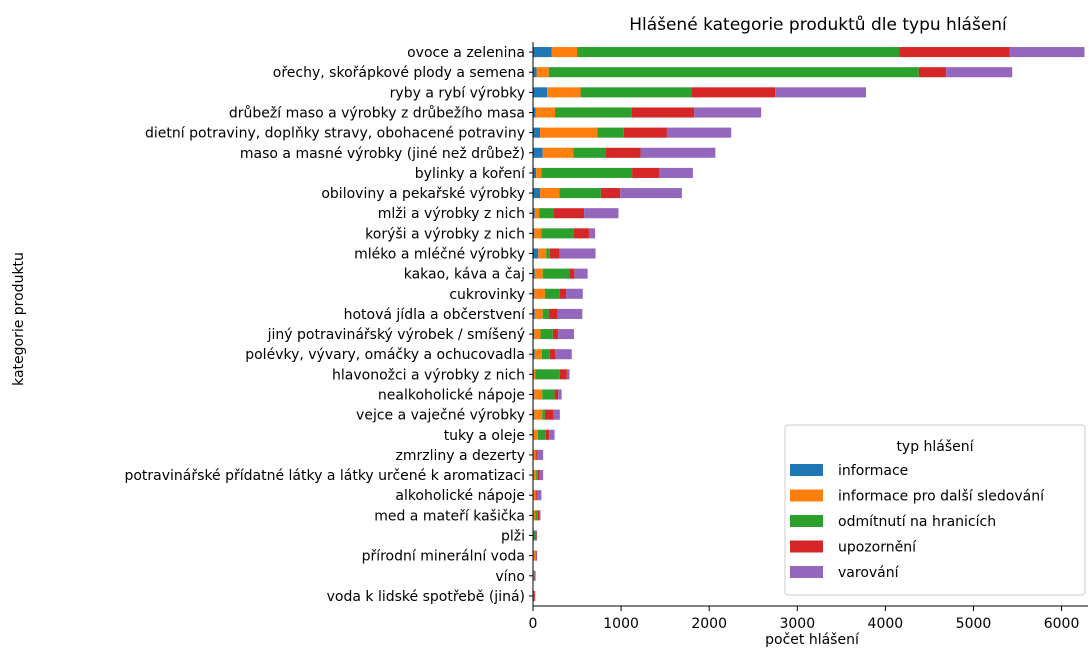  Describe the element at coordinates (487, 295) in the screenshot. I see `y-tick-label: cukrovinky` at that location.